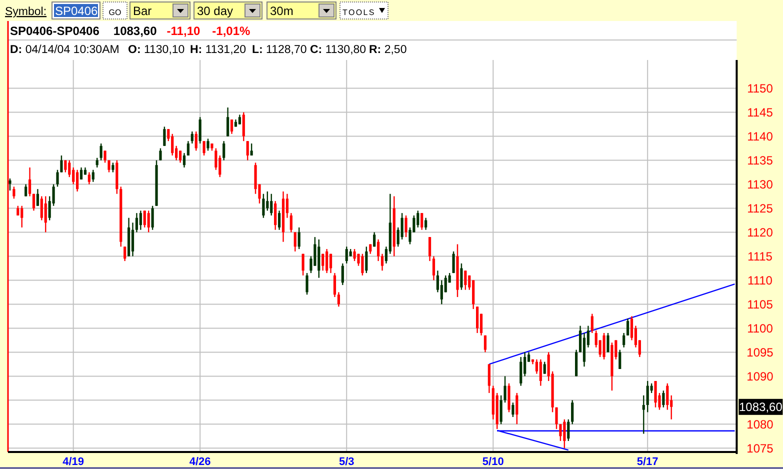 Image resolution: width=783 pixels, height=469 pixels. I want to click on annotation: 1083,60, so click(761, 407).